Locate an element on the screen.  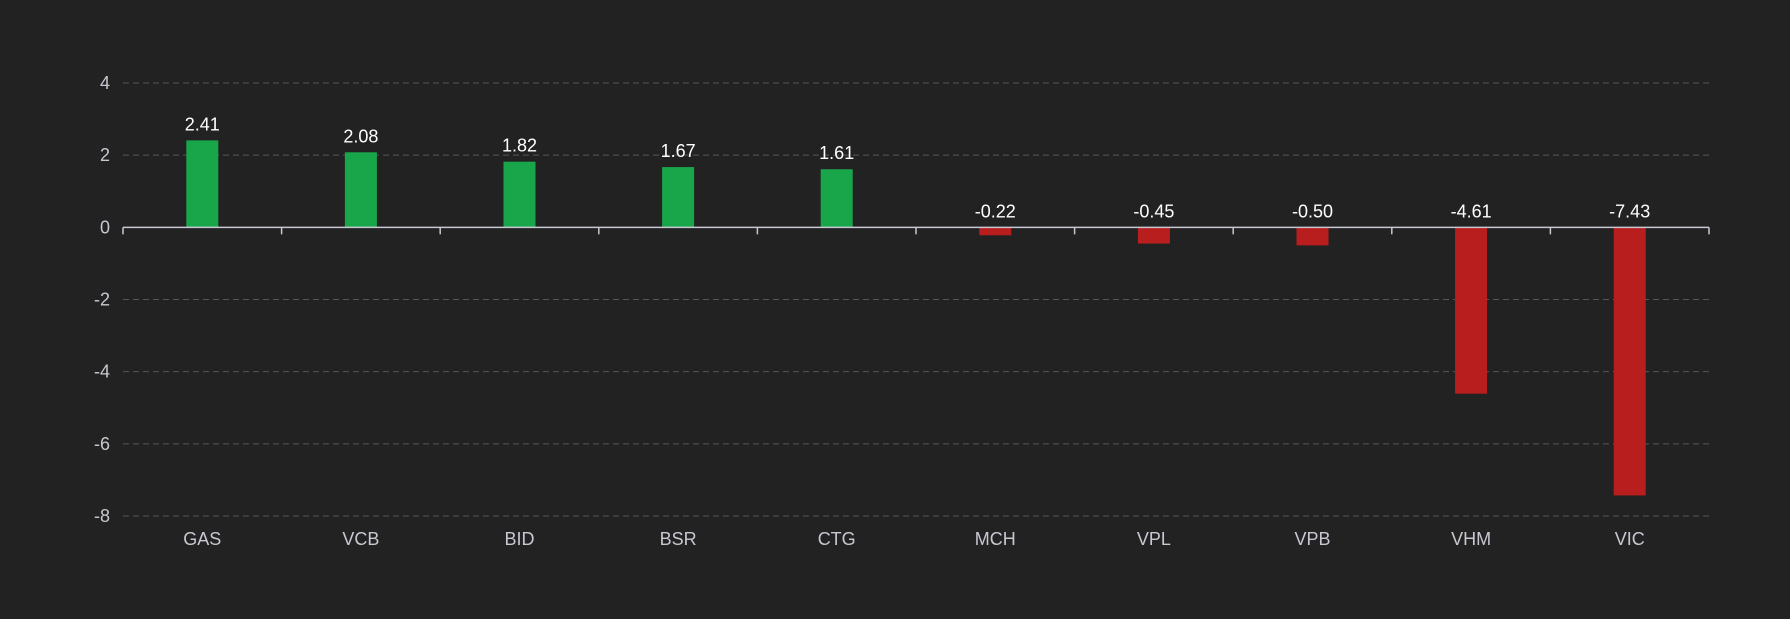
y-tick-label: -2 is located at coordinates (102, 300).